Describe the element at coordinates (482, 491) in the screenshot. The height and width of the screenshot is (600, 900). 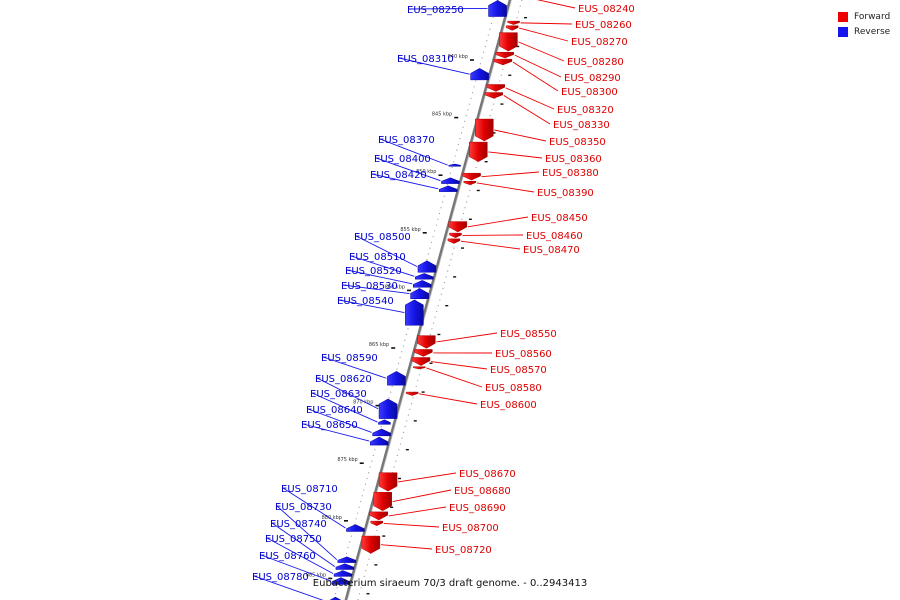
I see `gene-label: EUS_08680` at that location.